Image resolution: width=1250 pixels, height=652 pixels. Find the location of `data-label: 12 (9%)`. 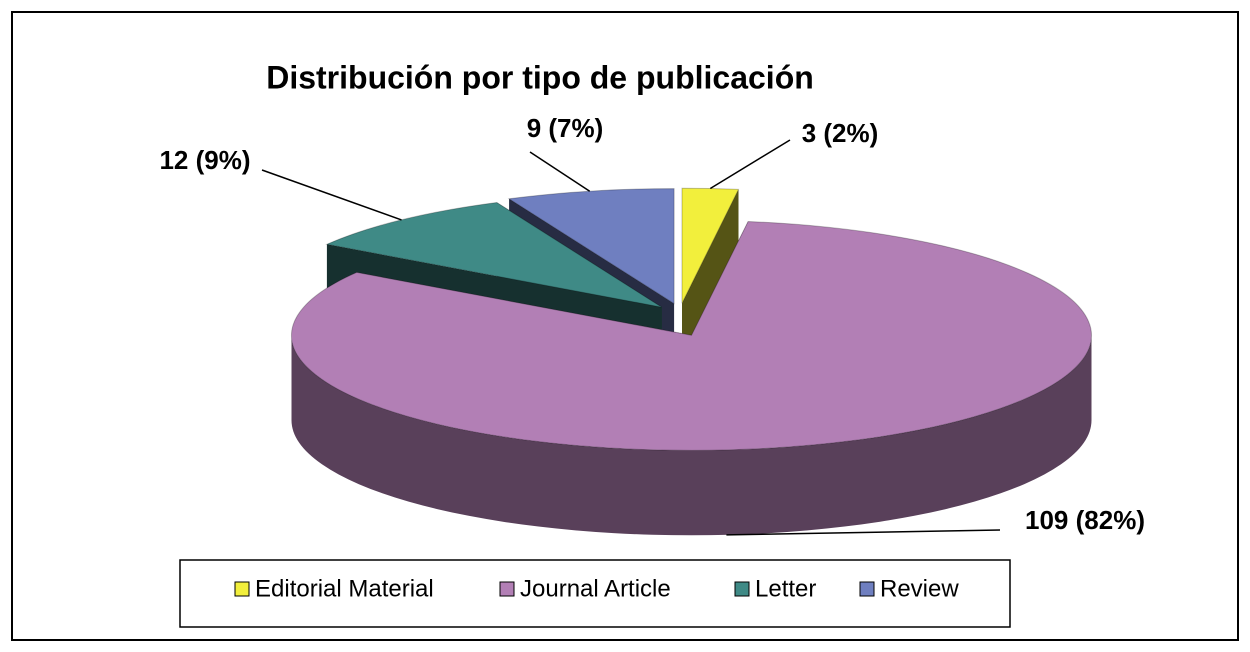

data-label: 12 (9%) is located at coordinates (204, 160).